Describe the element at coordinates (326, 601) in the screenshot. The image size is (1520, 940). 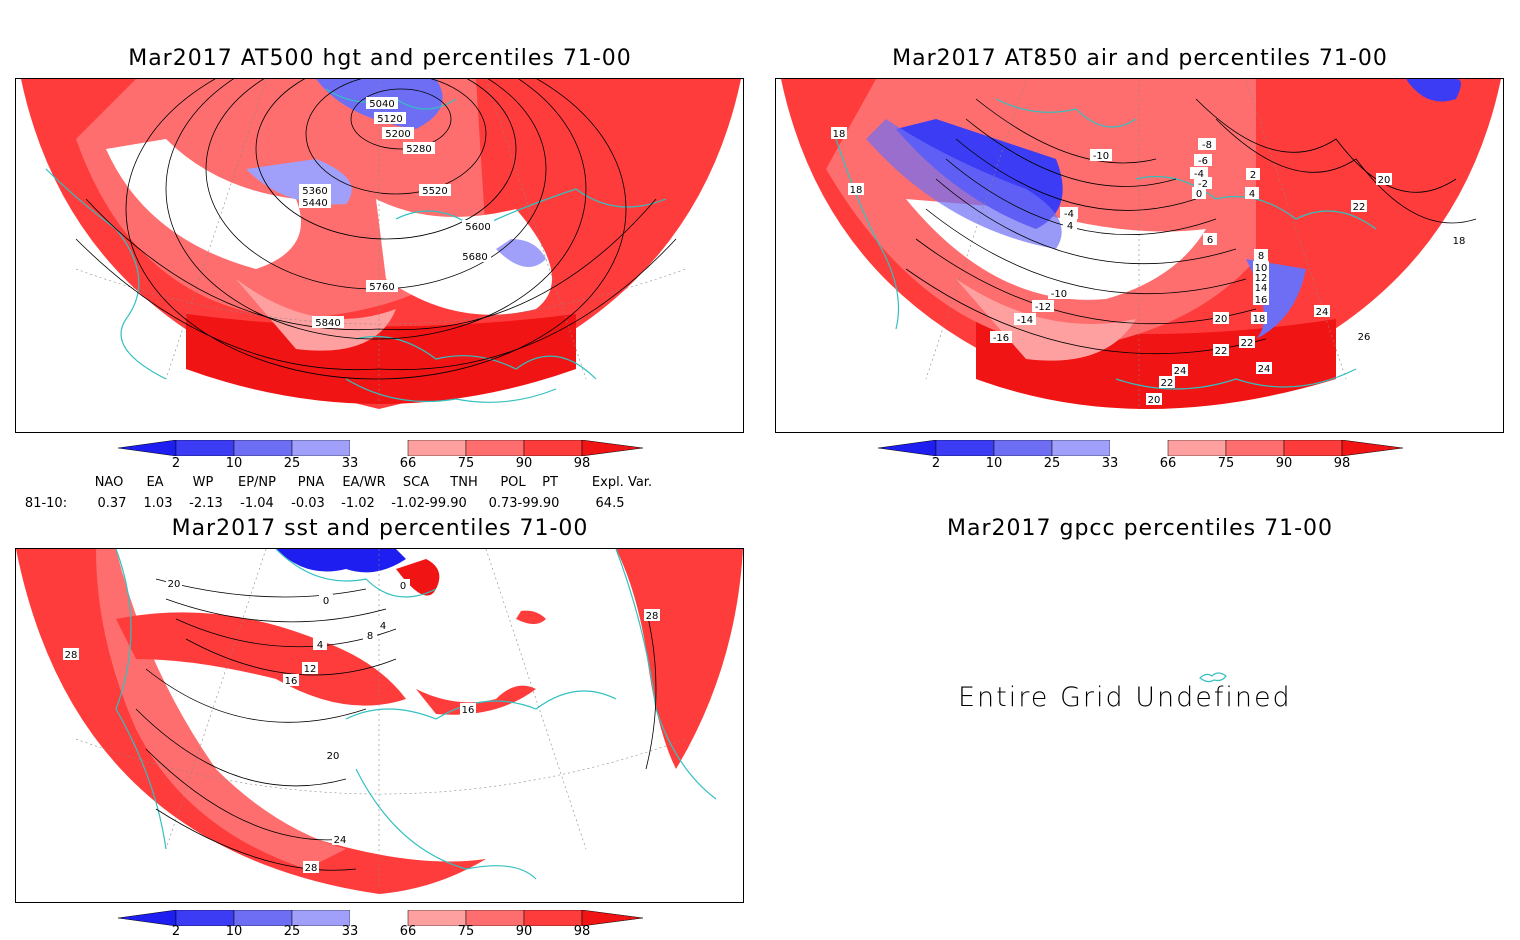
I see `sst-label: 0` at that location.